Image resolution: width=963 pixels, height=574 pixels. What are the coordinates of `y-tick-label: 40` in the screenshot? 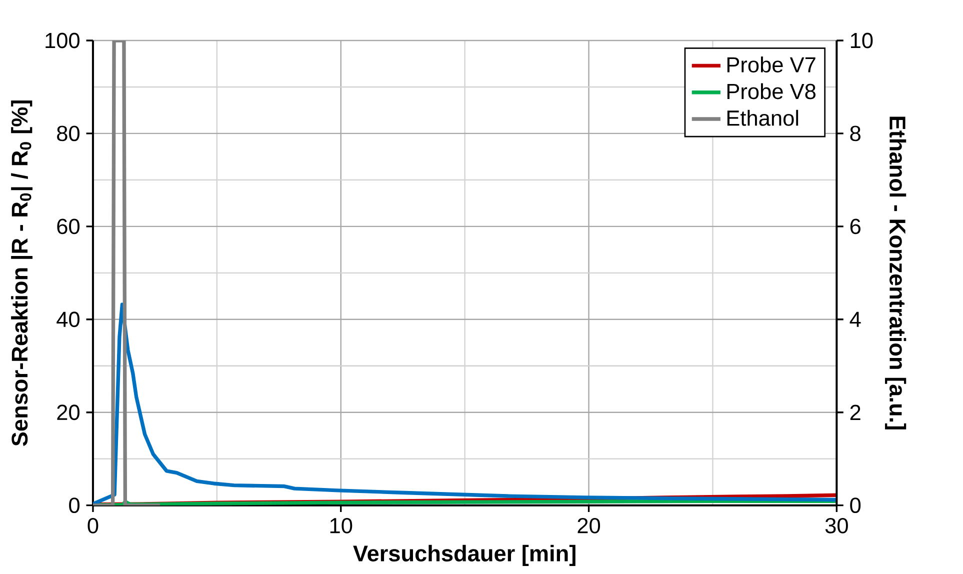 It's located at (68, 319).